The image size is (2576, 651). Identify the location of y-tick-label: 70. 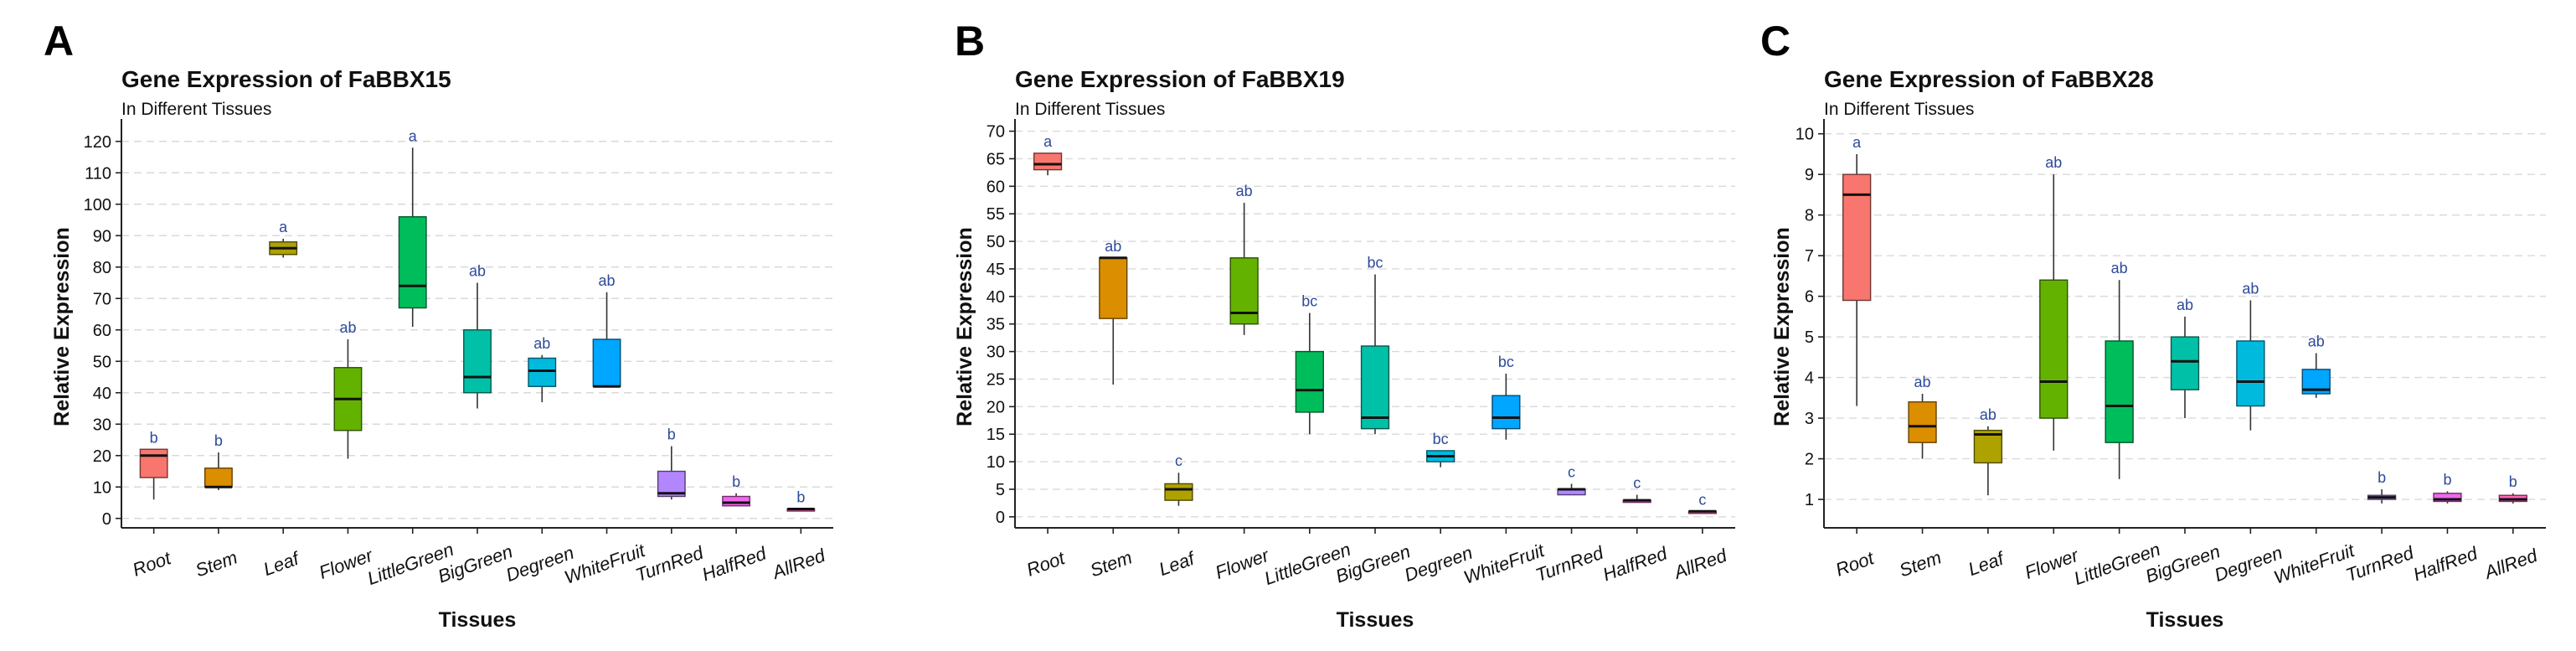
(102, 299).